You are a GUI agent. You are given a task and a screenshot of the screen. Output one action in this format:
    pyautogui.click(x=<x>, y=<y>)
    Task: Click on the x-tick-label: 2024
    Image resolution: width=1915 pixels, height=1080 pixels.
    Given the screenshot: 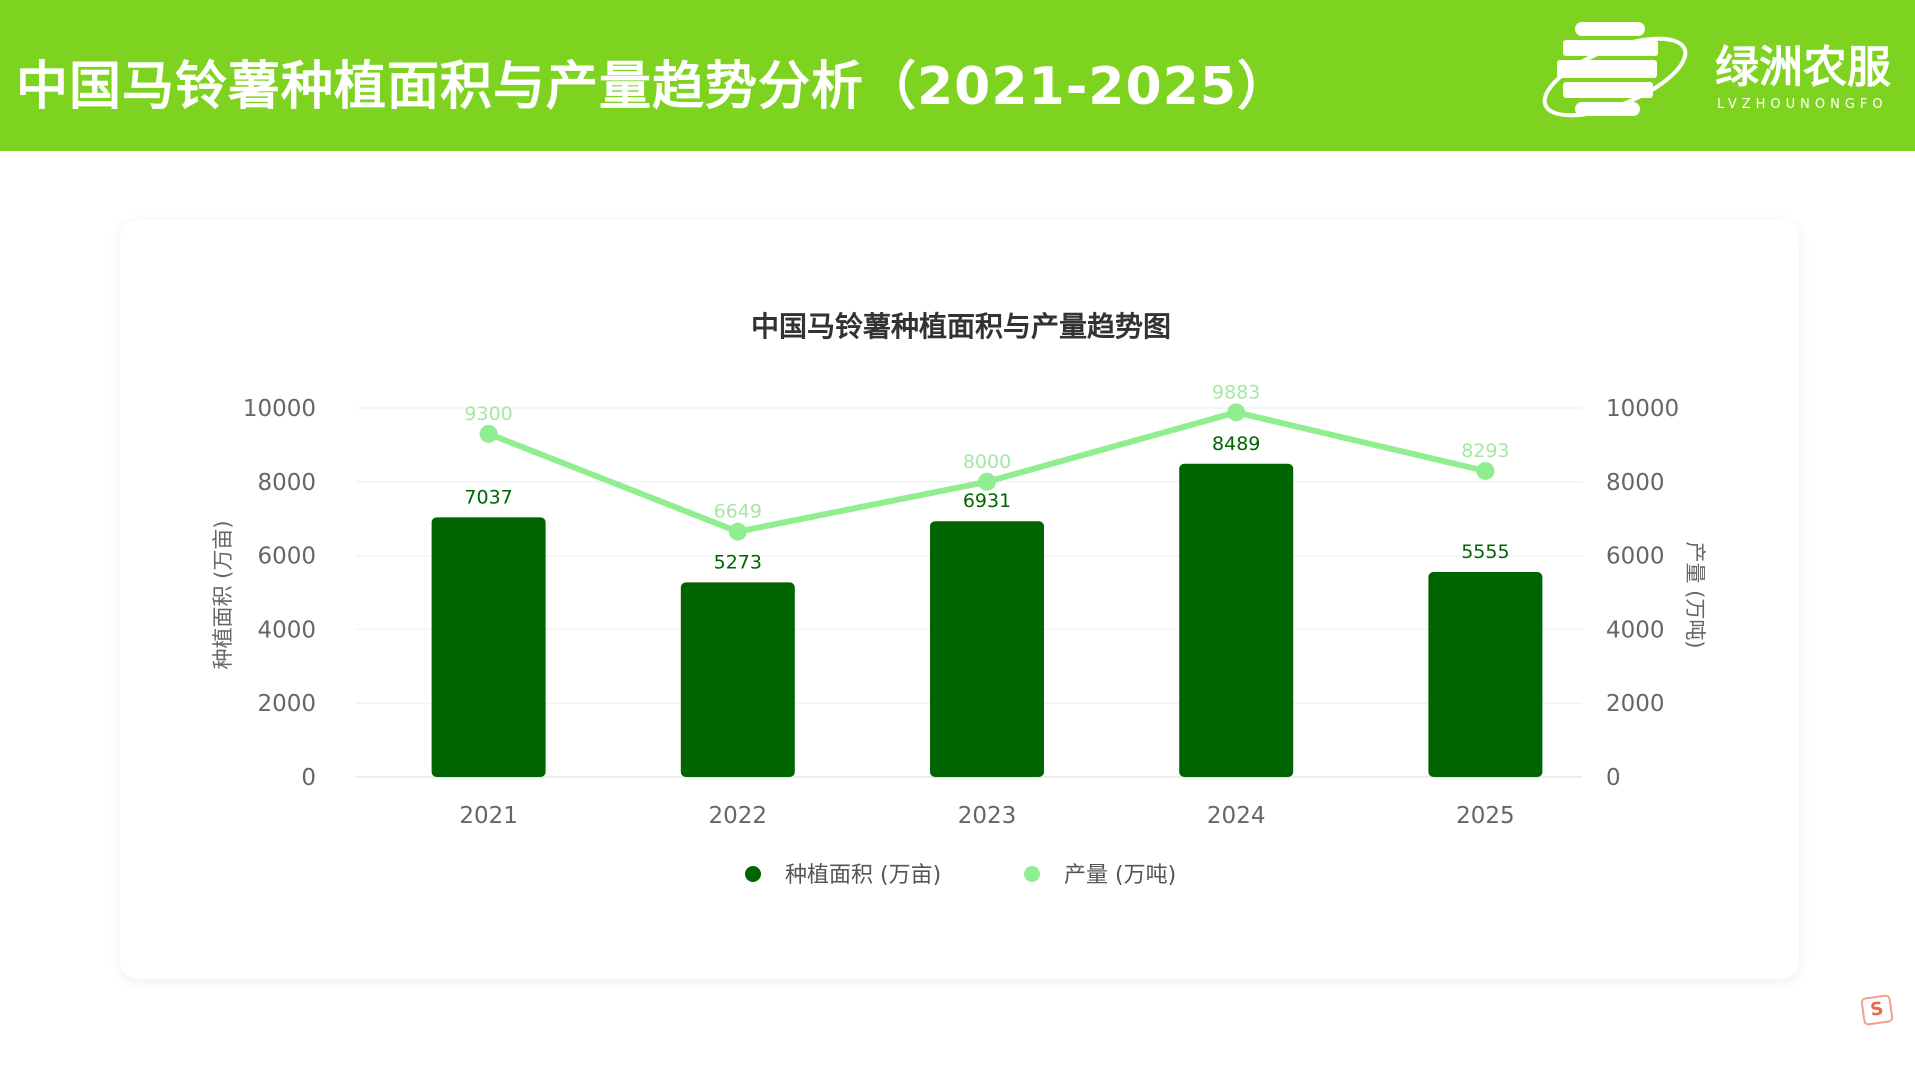 What is the action you would take?
    pyautogui.click(x=1236, y=816)
    